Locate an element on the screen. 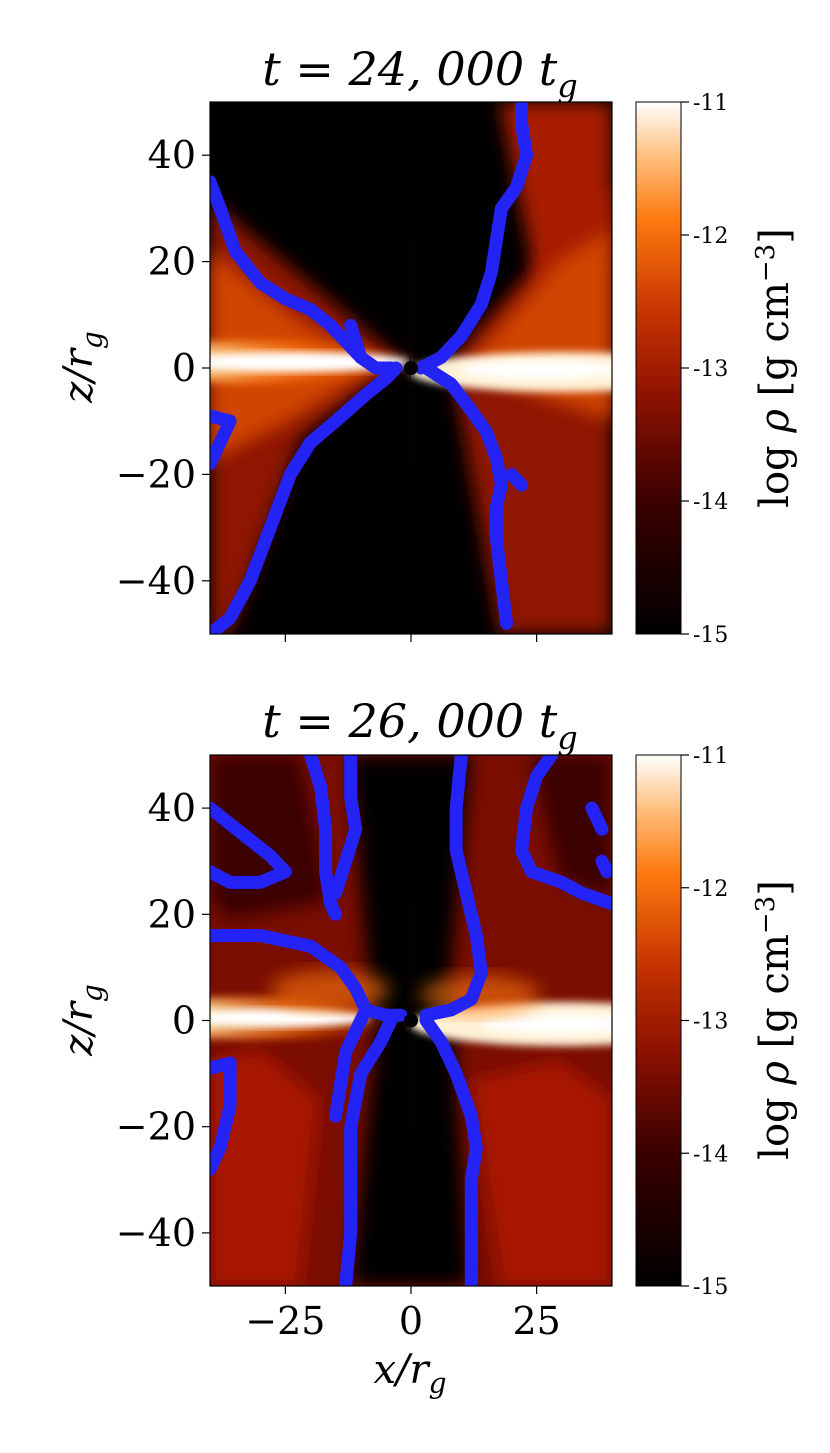  panel-1-ylabel: z/rg is located at coordinates (82, 367).